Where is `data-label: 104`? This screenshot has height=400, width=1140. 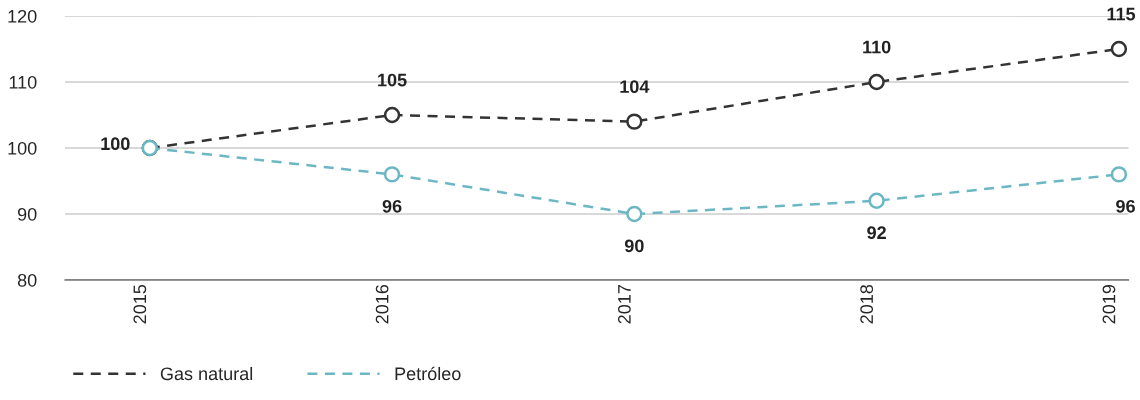
data-label: 104 is located at coordinates (635, 87).